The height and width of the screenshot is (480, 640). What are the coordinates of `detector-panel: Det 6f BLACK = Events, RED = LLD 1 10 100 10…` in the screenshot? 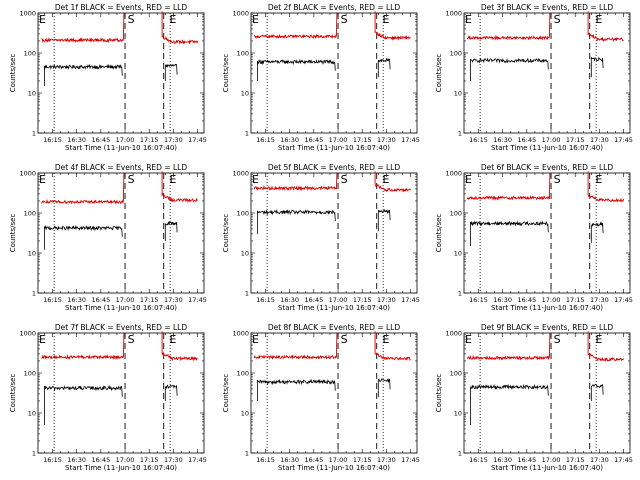 It's located at (534, 237).